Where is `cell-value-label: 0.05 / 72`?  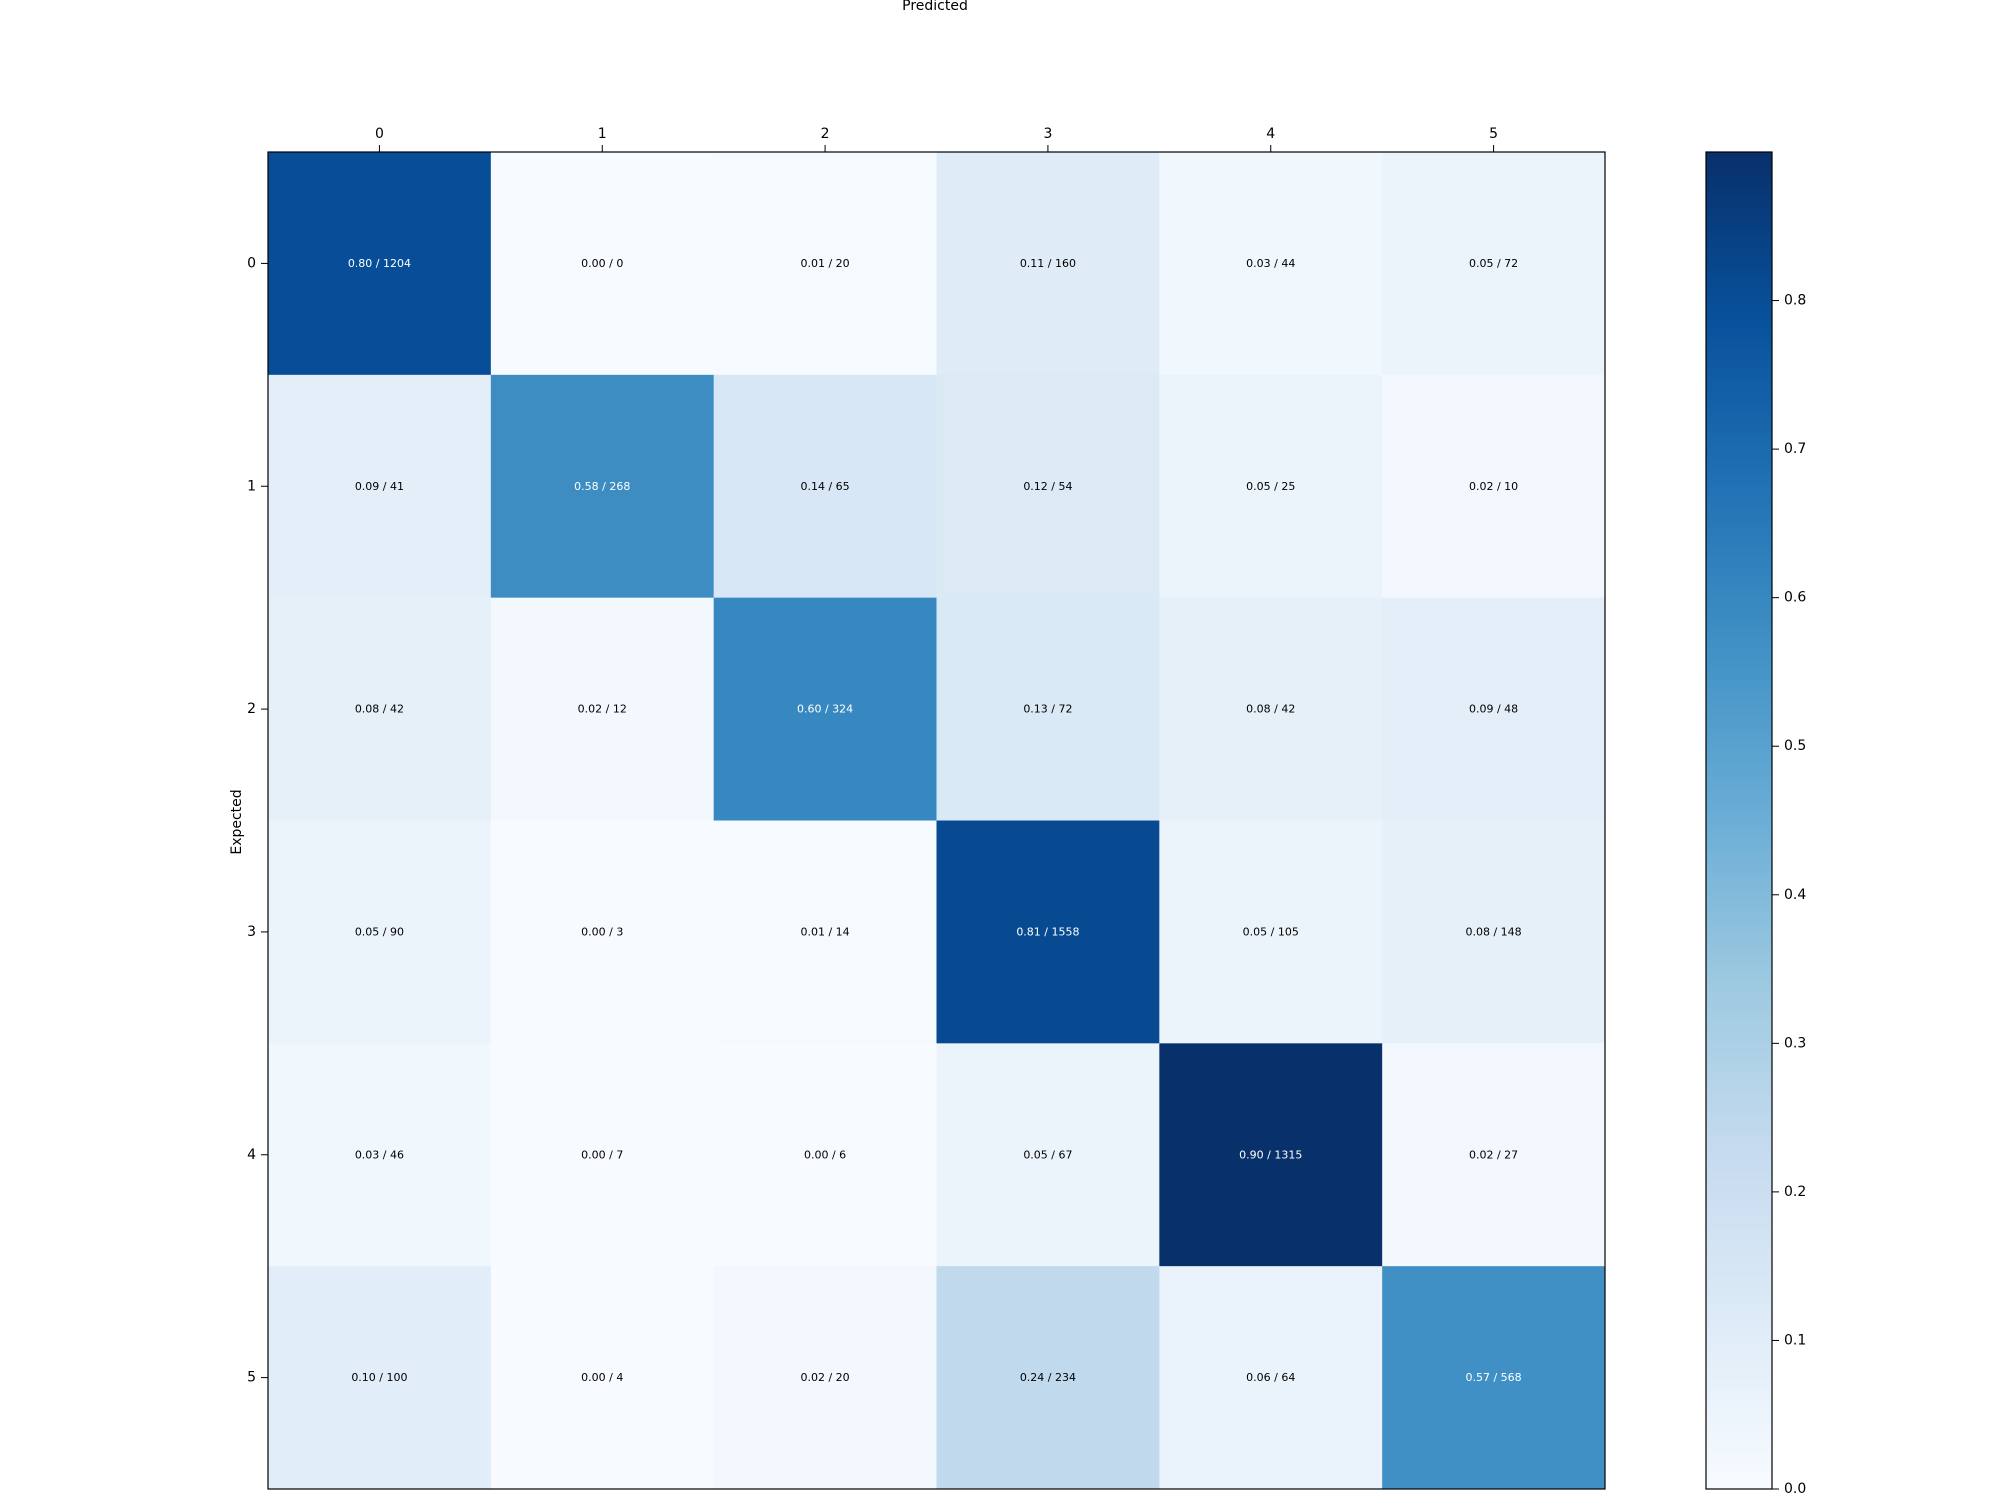 cell-value-label: 0.05 / 72 is located at coordinates (1493, 263).